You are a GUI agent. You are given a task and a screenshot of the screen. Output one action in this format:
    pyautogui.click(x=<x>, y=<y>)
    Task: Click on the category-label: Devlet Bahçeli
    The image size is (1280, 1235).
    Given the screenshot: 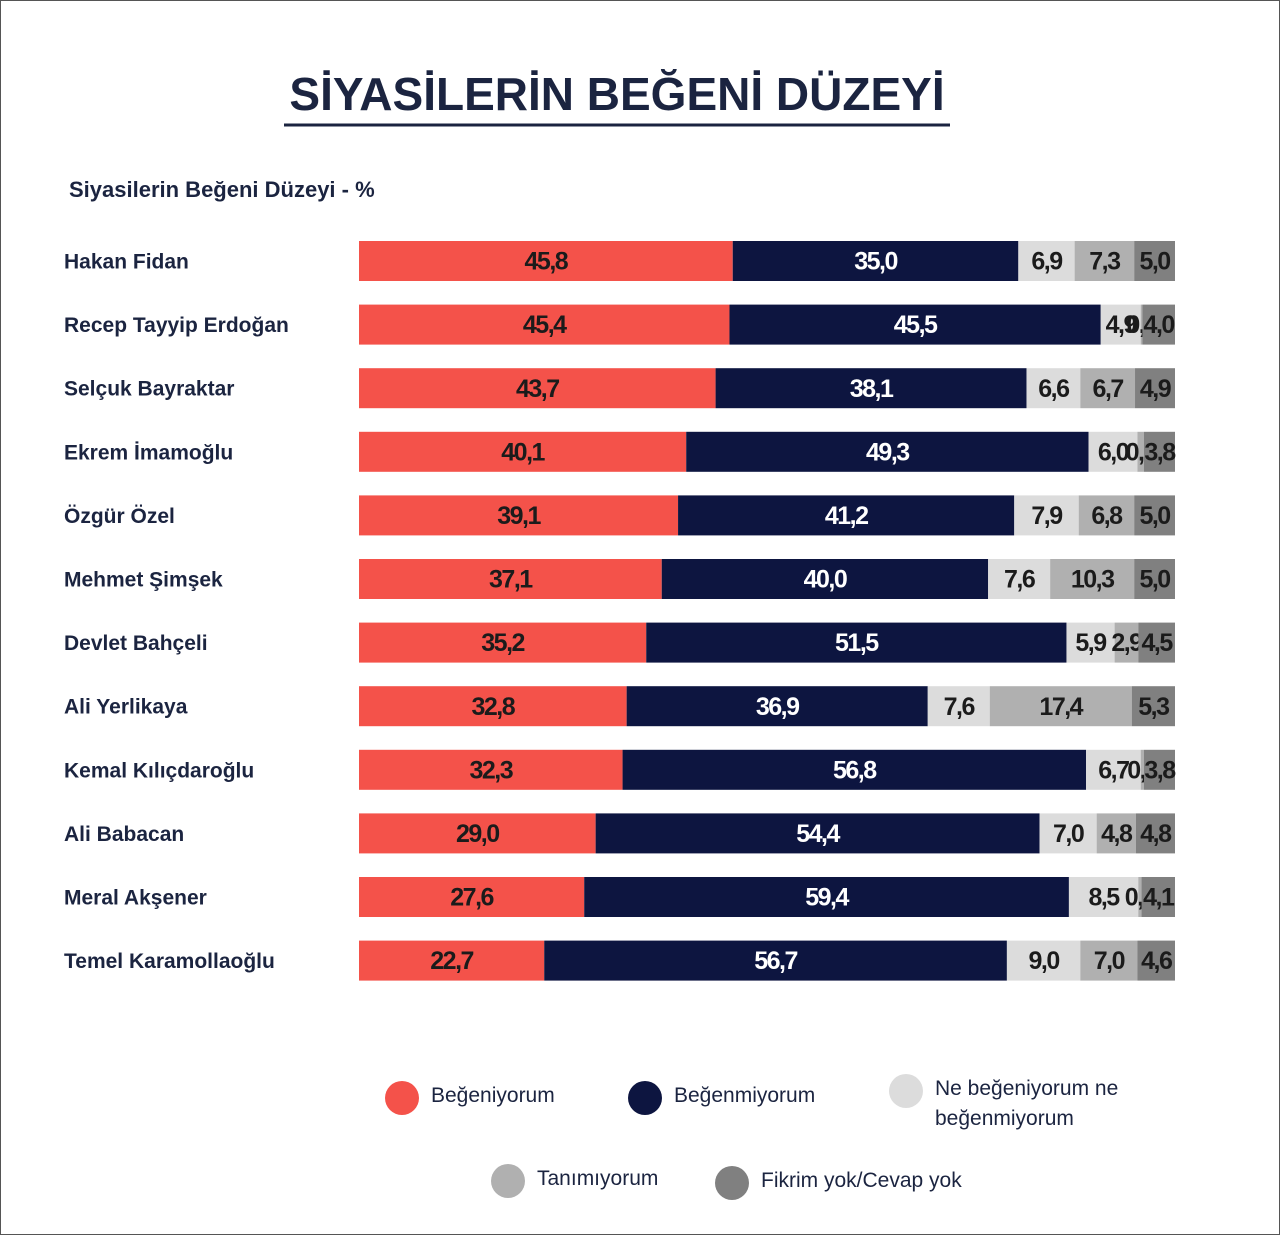 What is the action you would take?
    pyautogui.click(x=136, y=643)
    